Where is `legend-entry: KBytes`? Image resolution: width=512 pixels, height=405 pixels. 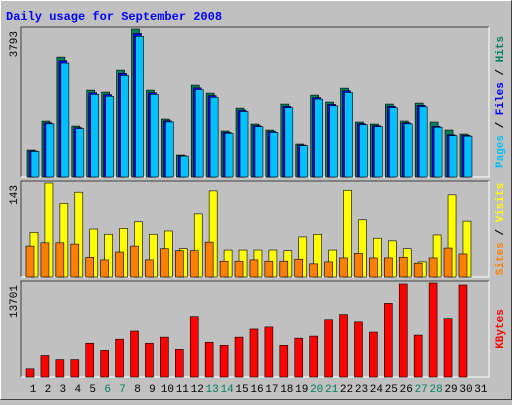
legend-entry: KBytes is located at coordinates (501, 329).